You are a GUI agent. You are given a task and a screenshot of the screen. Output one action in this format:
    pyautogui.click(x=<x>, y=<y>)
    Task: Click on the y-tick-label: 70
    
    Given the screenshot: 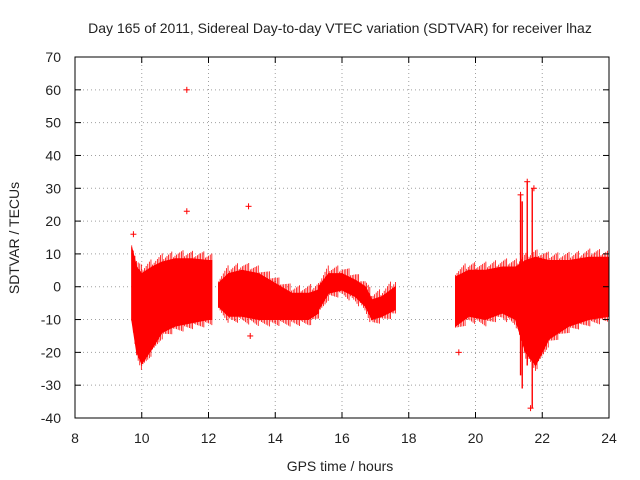 What is the action you would take?
    pyautogui.click(x=53, y=57)
    